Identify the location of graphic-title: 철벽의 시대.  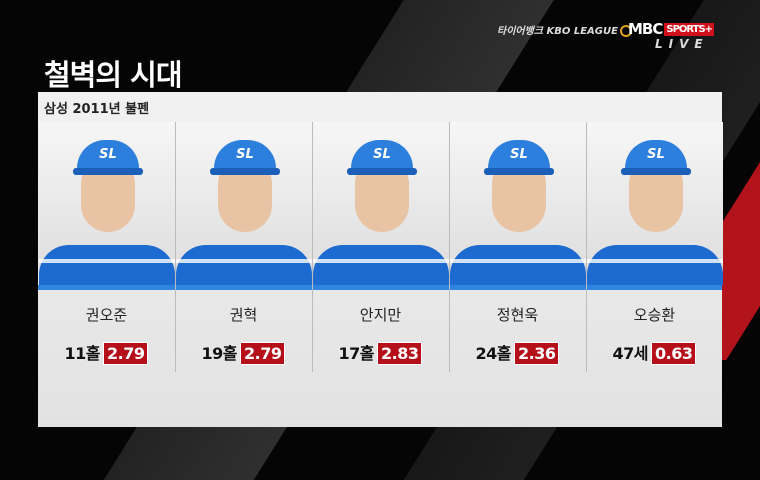
(113, 75).